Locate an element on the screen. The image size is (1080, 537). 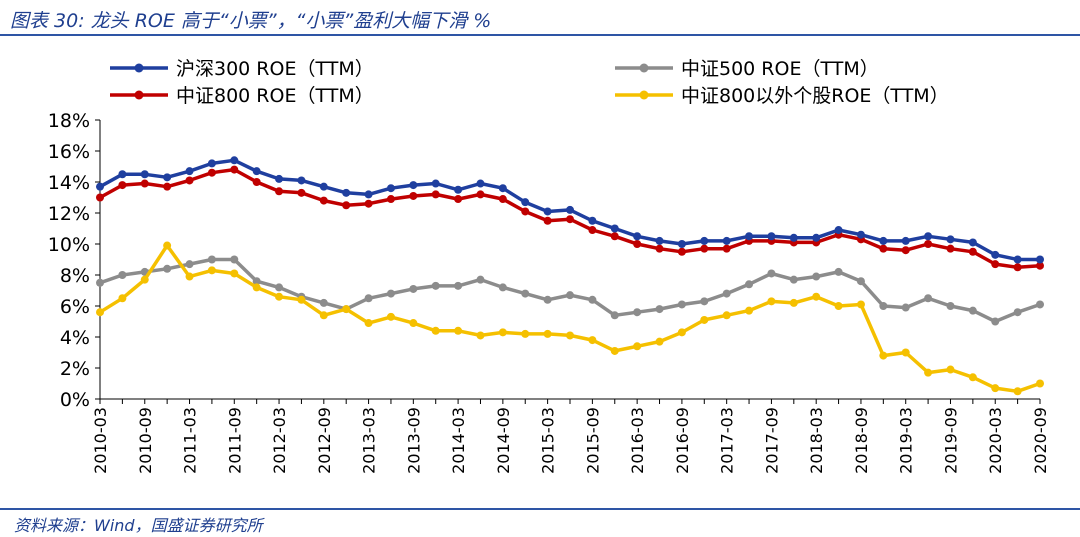
chart-title: 图表 30: 龙头 ROE 高于“小票”，“小票”盈利大幅下滑 % is located at coordinates (251, 21).